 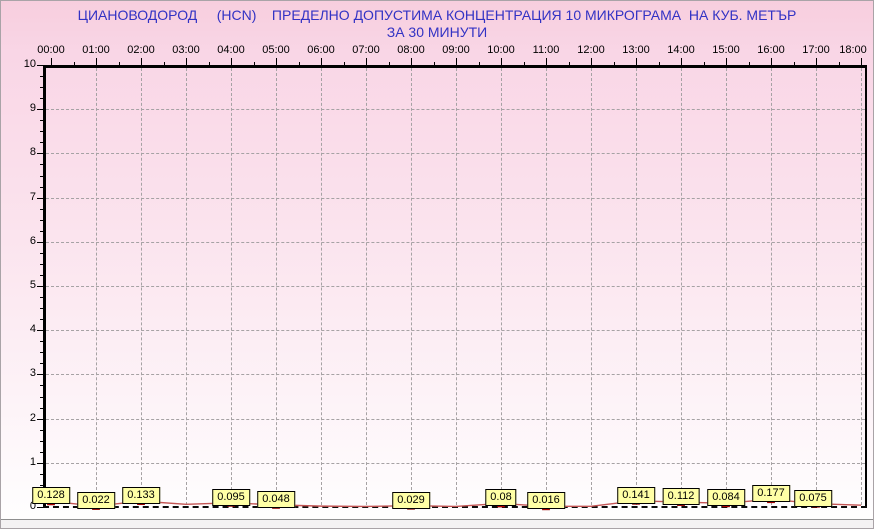 I want to click on y-axis-label: 5, so click(x=32, y=285).